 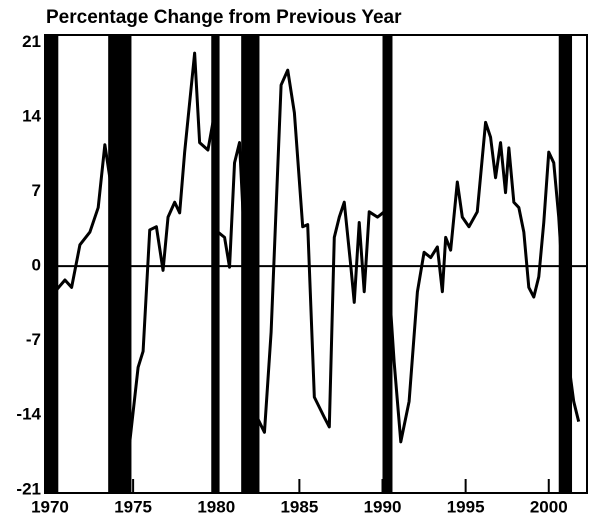 What do you see at coordinates (36, 265) in the screenshot?
I see `y-tick-label: 0` at bounding box center [36, 265].